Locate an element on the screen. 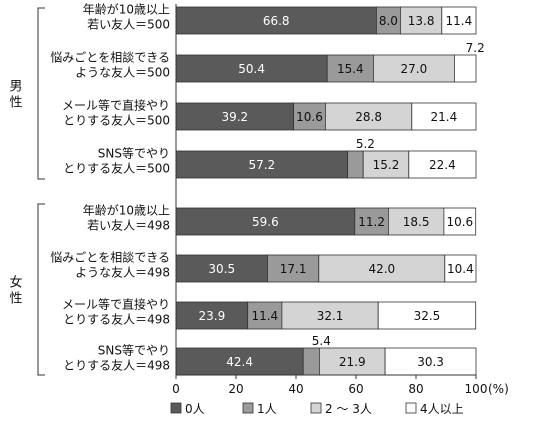  data-label: 17.1 is located at coordinates (293, 269).